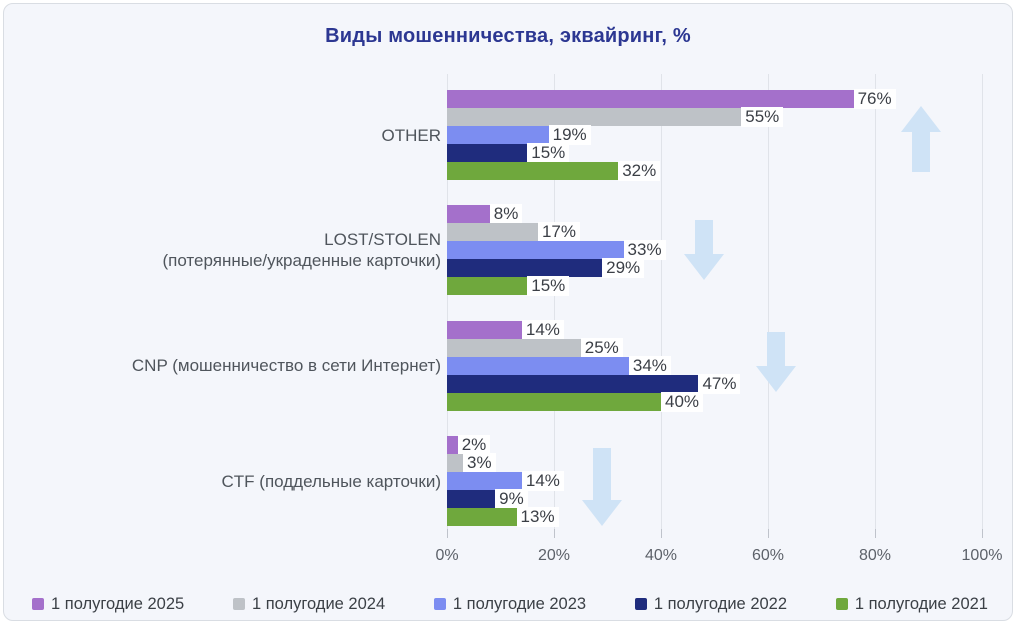  Describe the element at coordinates (569, 135) in the screenshot. I see `bar-value-label: 19%` at that location.